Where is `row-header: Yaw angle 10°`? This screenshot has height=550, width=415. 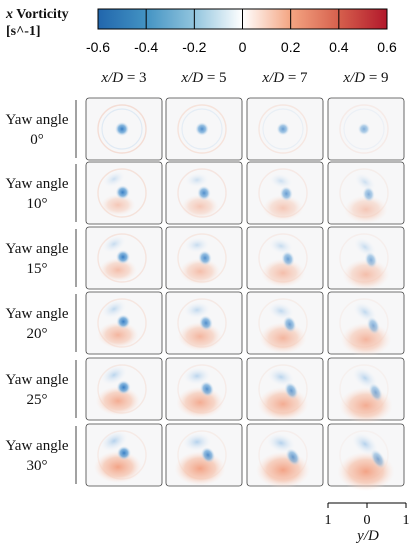 row-header: Yaw angle 10° is located at coordinates (37, 194).